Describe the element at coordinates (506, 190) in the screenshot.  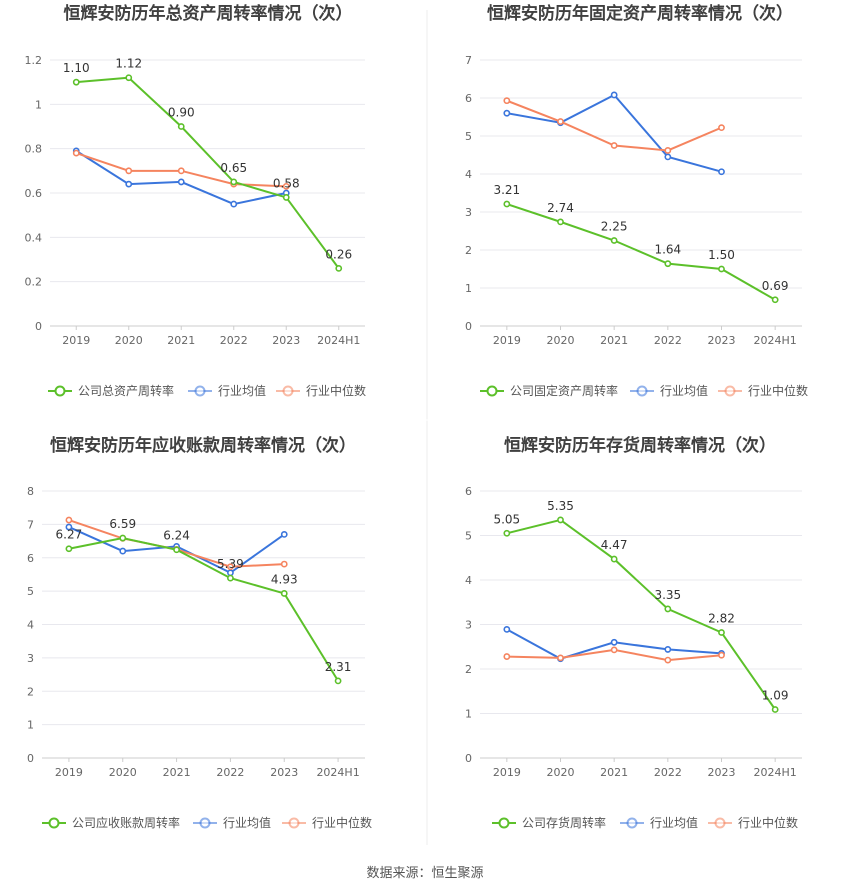
I see `data-label: 3.21` at that location.